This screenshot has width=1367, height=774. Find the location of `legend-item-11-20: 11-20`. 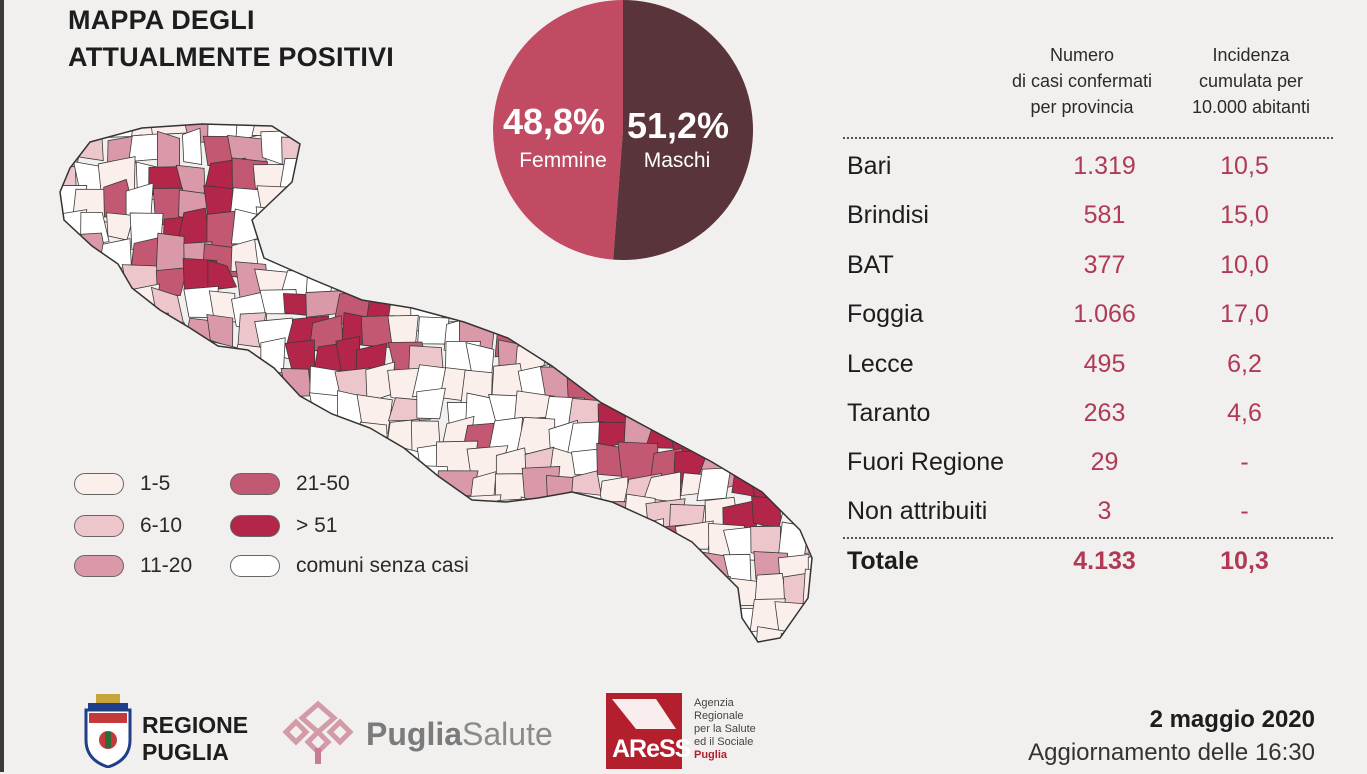

legend-item-11-20: 11-20 is located at coordinates (133, 566).